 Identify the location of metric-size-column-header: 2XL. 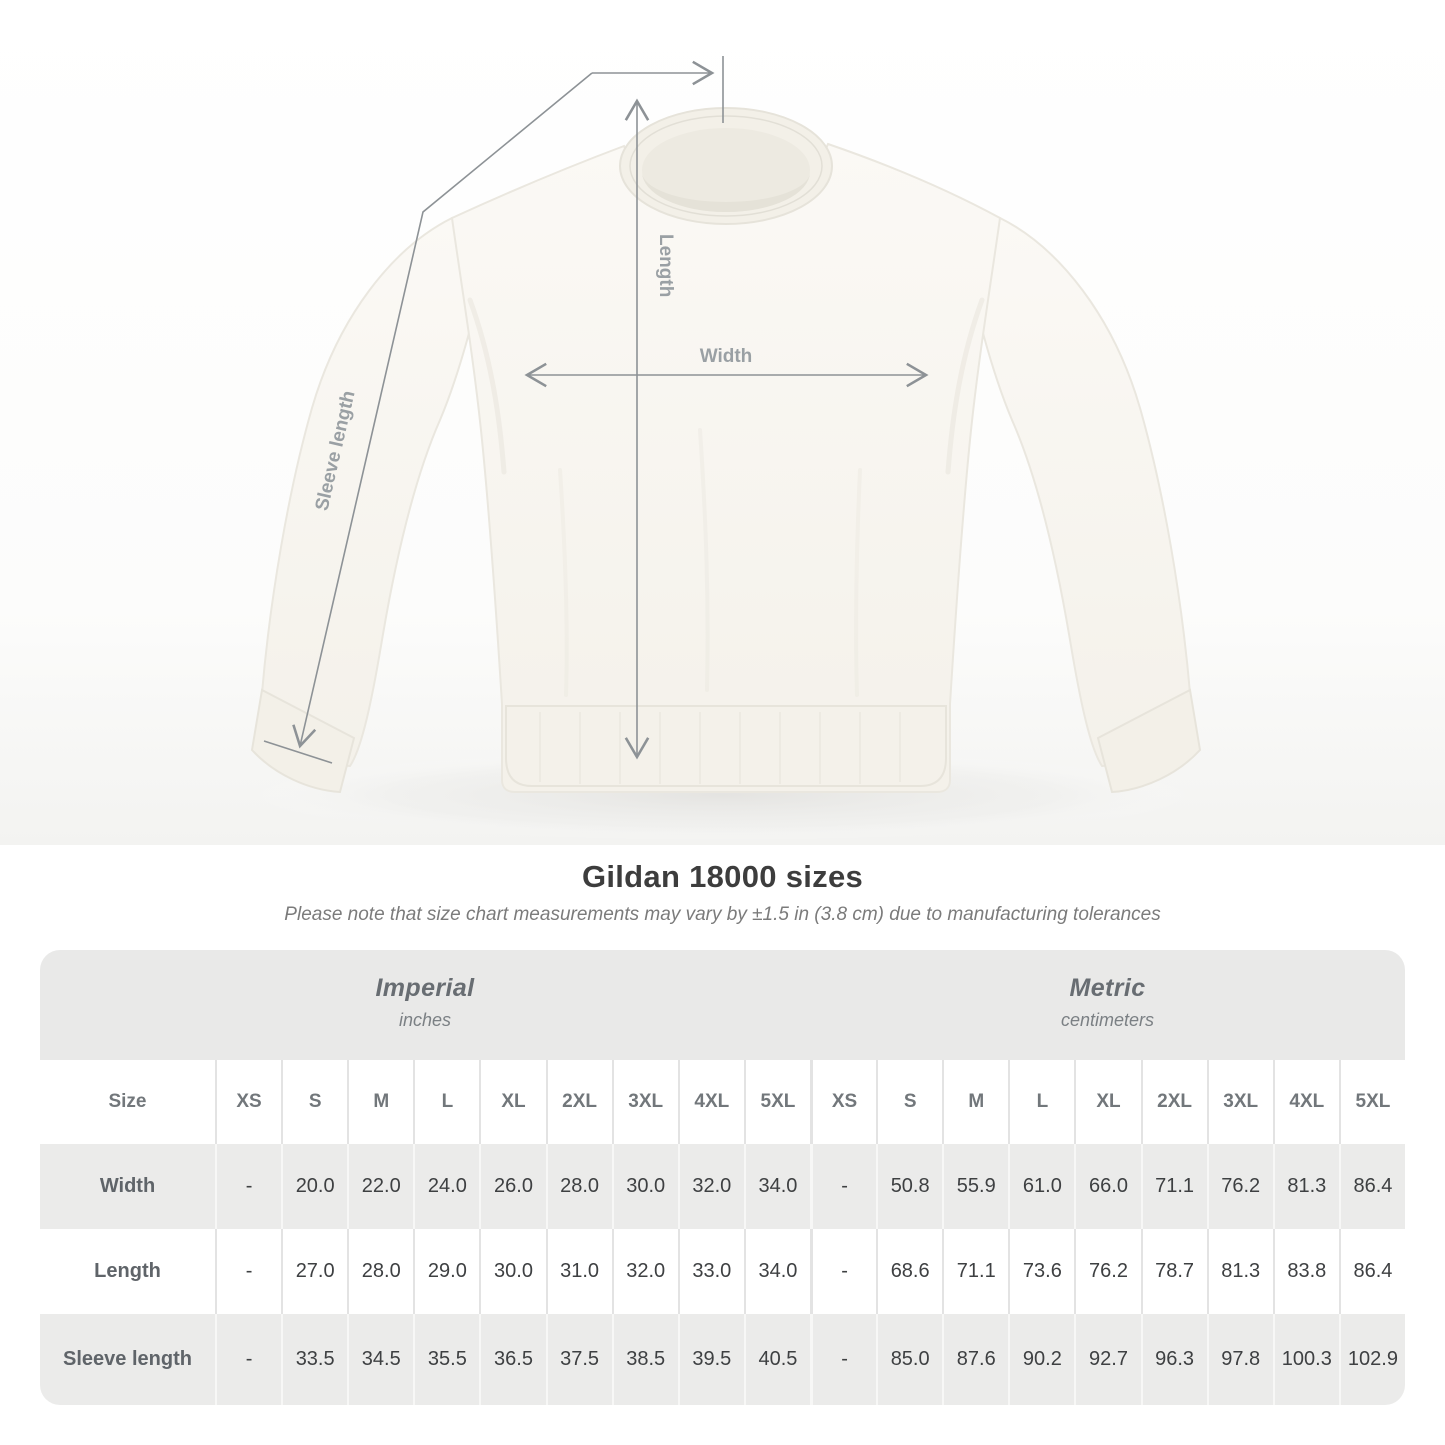
(1173, 1102).